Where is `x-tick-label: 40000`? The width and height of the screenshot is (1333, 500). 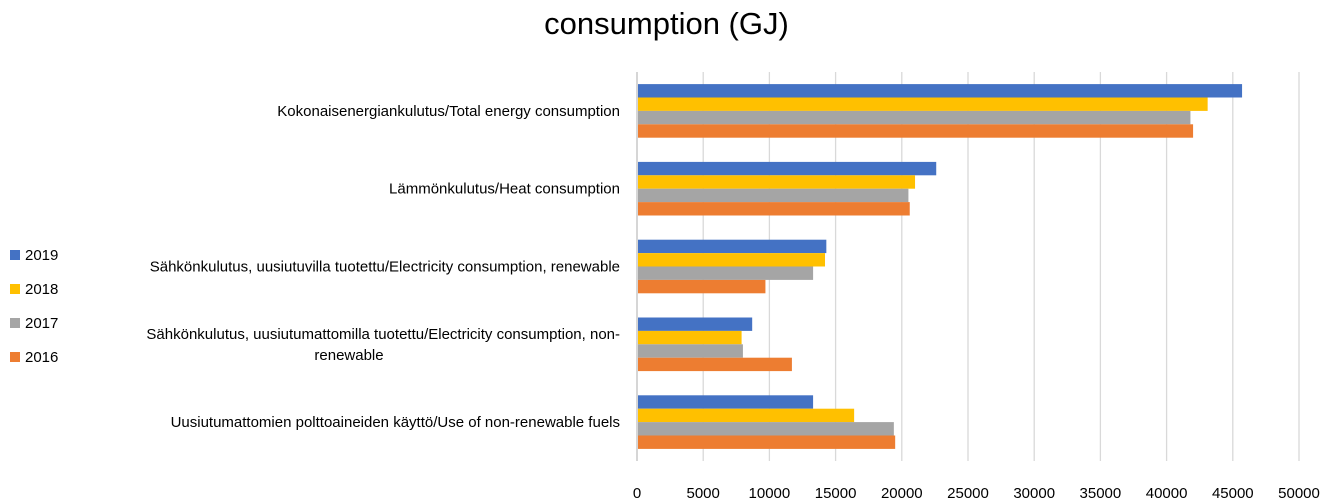
x-tick-label: 40000 is located at coordinates (1167, 492).